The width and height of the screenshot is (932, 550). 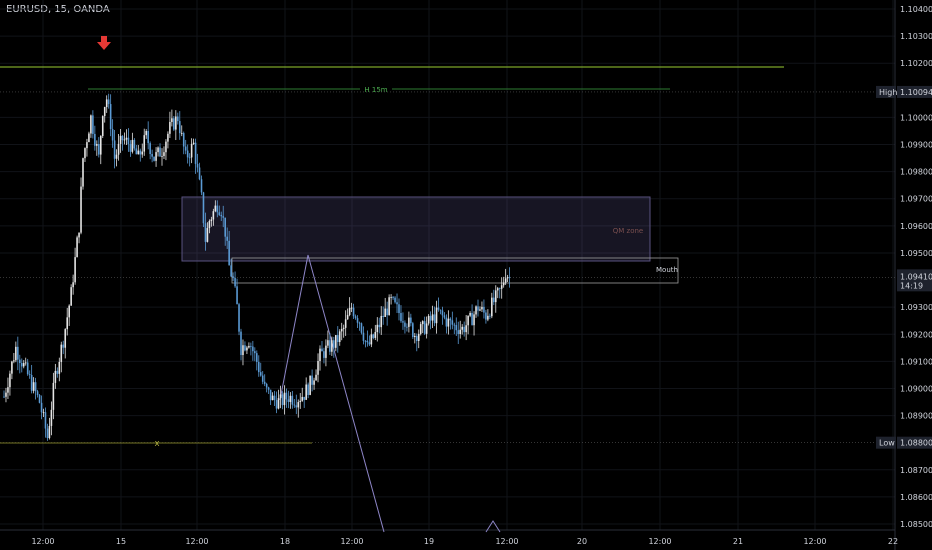 I want to click on price-tick-label: 1.09600, so click(x=916, y=226).